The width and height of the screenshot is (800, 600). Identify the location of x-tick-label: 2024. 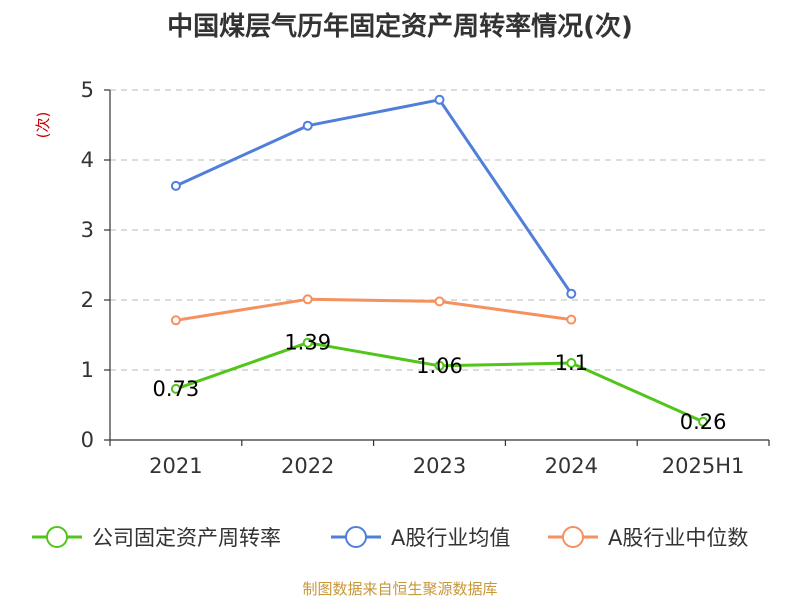
(571, 466).